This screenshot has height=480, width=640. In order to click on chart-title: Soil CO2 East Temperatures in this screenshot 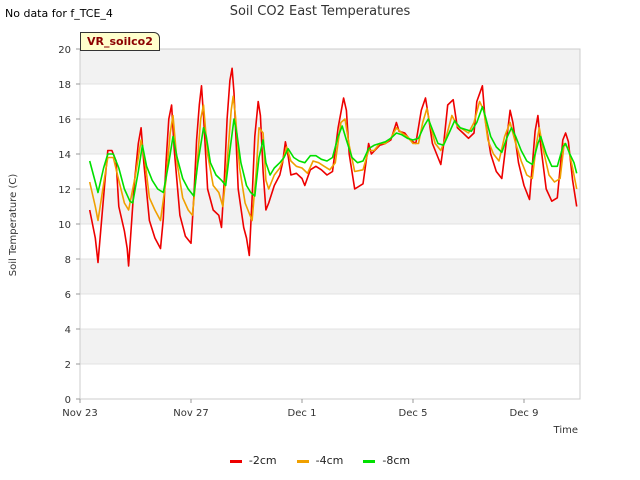, I will do `click(320, 11)`.